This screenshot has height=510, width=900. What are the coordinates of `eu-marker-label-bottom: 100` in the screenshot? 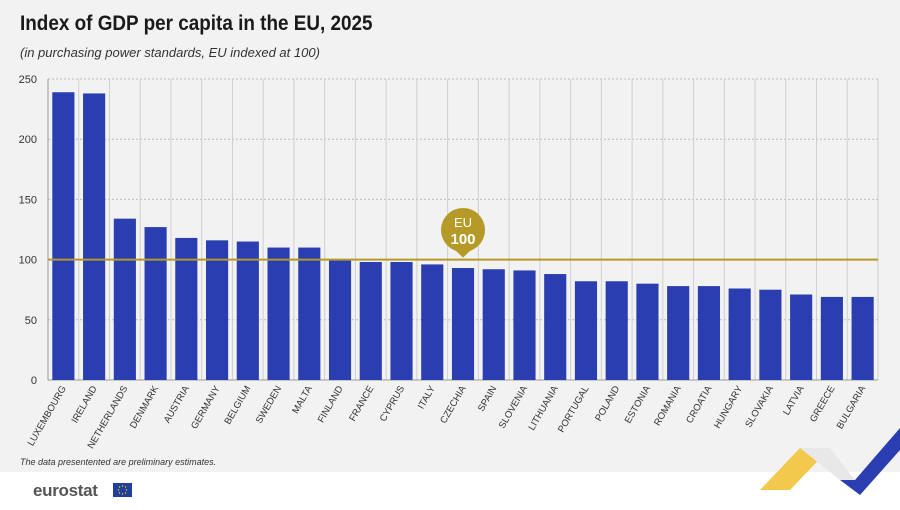 It's located at (462, 239).